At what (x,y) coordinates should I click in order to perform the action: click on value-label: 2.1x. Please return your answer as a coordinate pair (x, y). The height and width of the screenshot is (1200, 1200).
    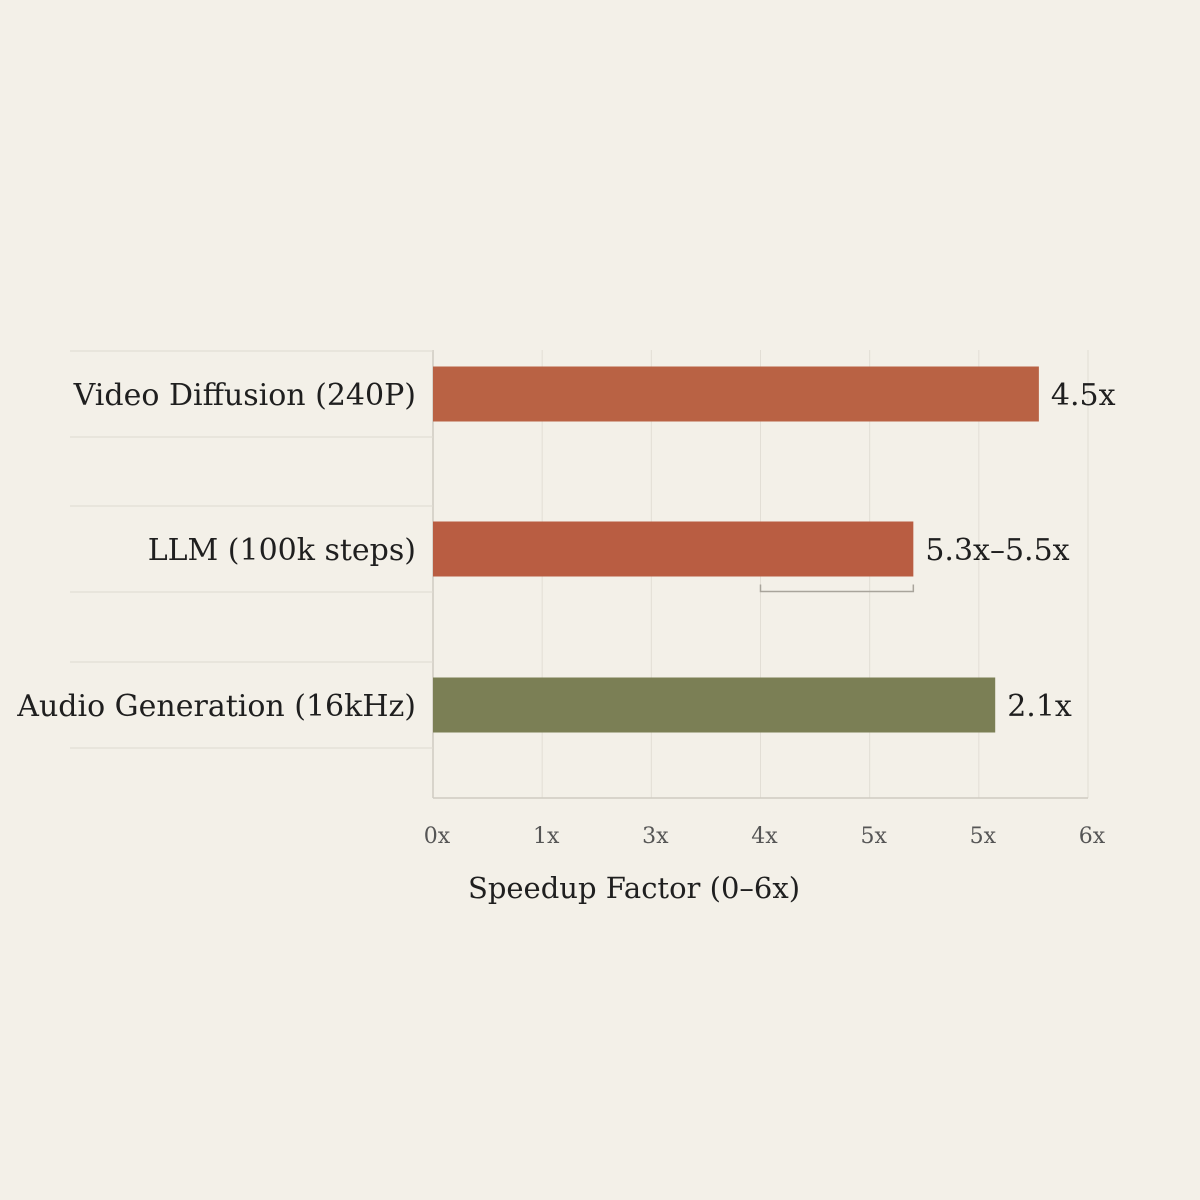
    Looking at the image, I should click on (1039, 706).